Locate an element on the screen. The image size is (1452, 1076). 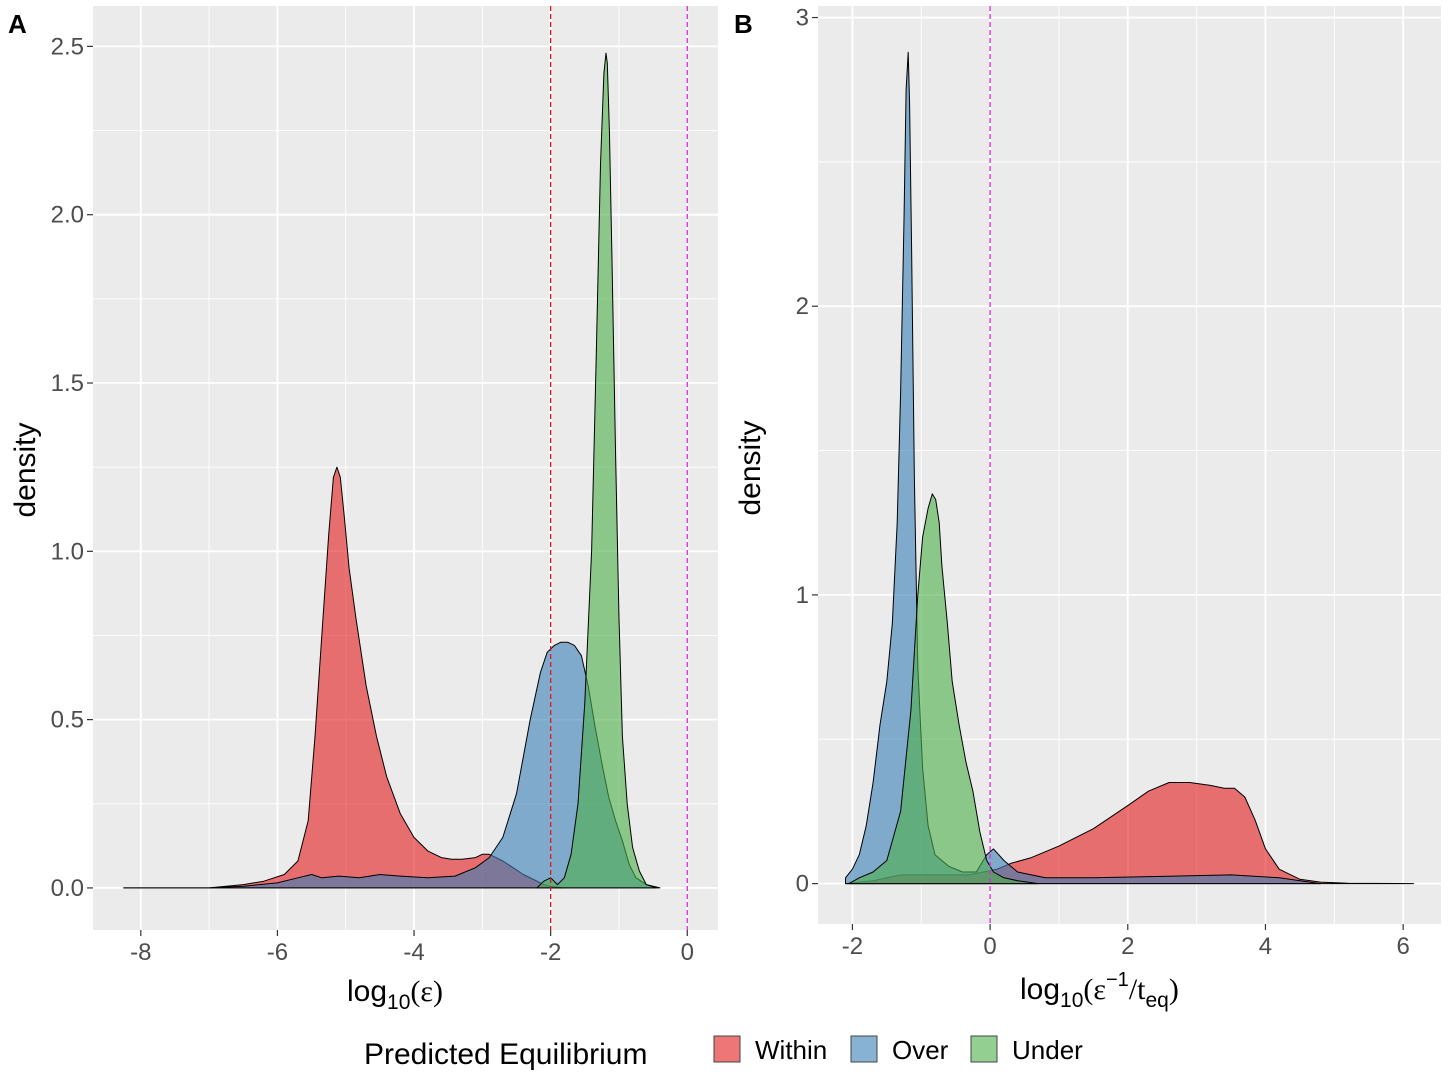
y-tick-label: 0.5 is located at coordinates (67, 720).